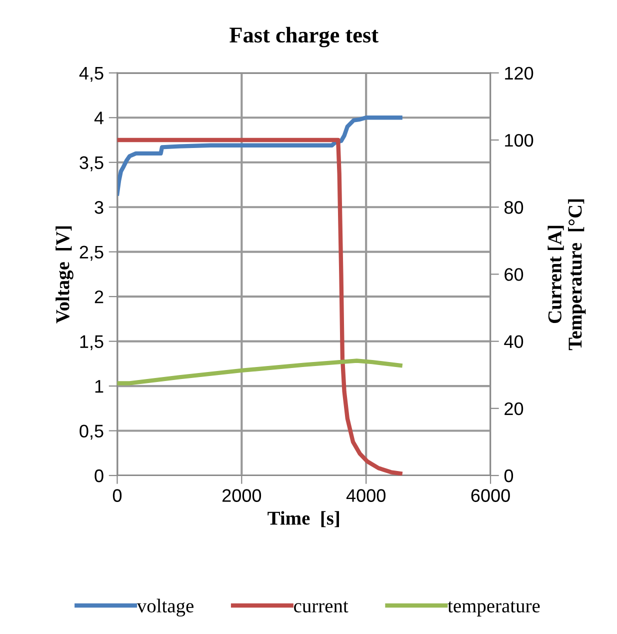 The image size is (617, 634). I want to click on y2-tick-label: 120, so click(519, 73).